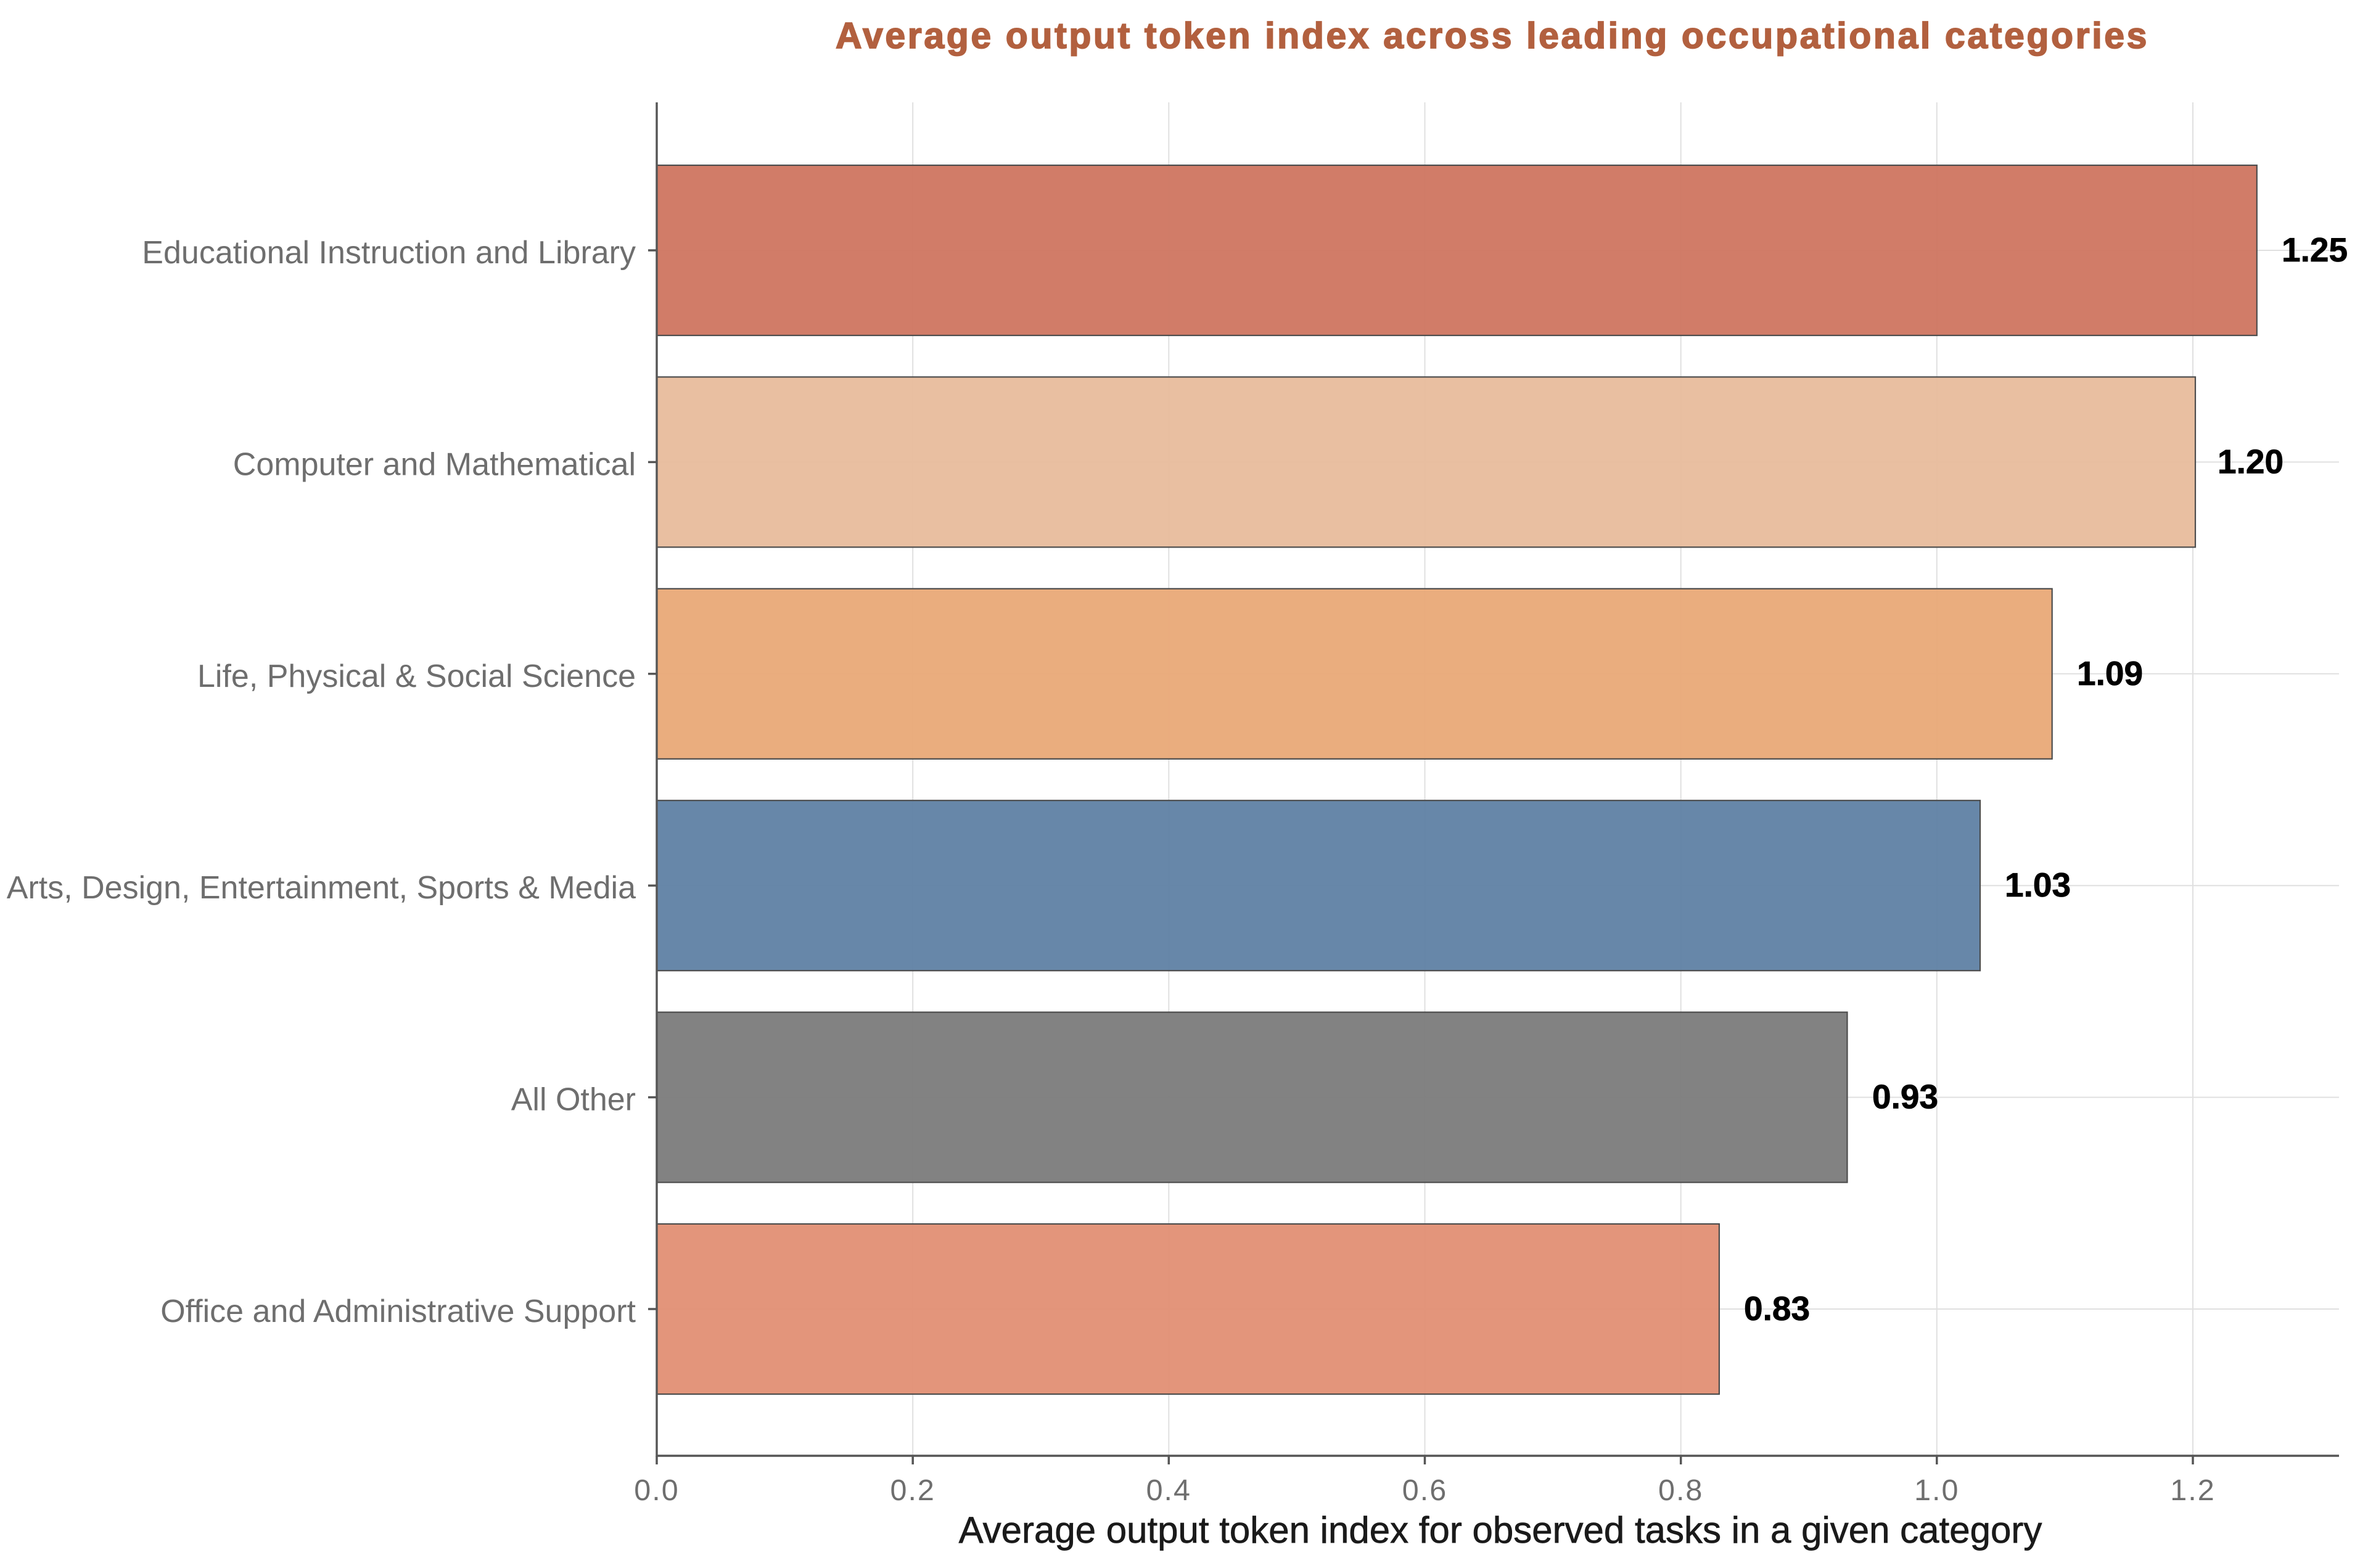  Describe the element at coordinates (398, 1311) in the screenshot. I see `svg-text:Office and Administrative Supp: Office and Administrative Support` at that location.